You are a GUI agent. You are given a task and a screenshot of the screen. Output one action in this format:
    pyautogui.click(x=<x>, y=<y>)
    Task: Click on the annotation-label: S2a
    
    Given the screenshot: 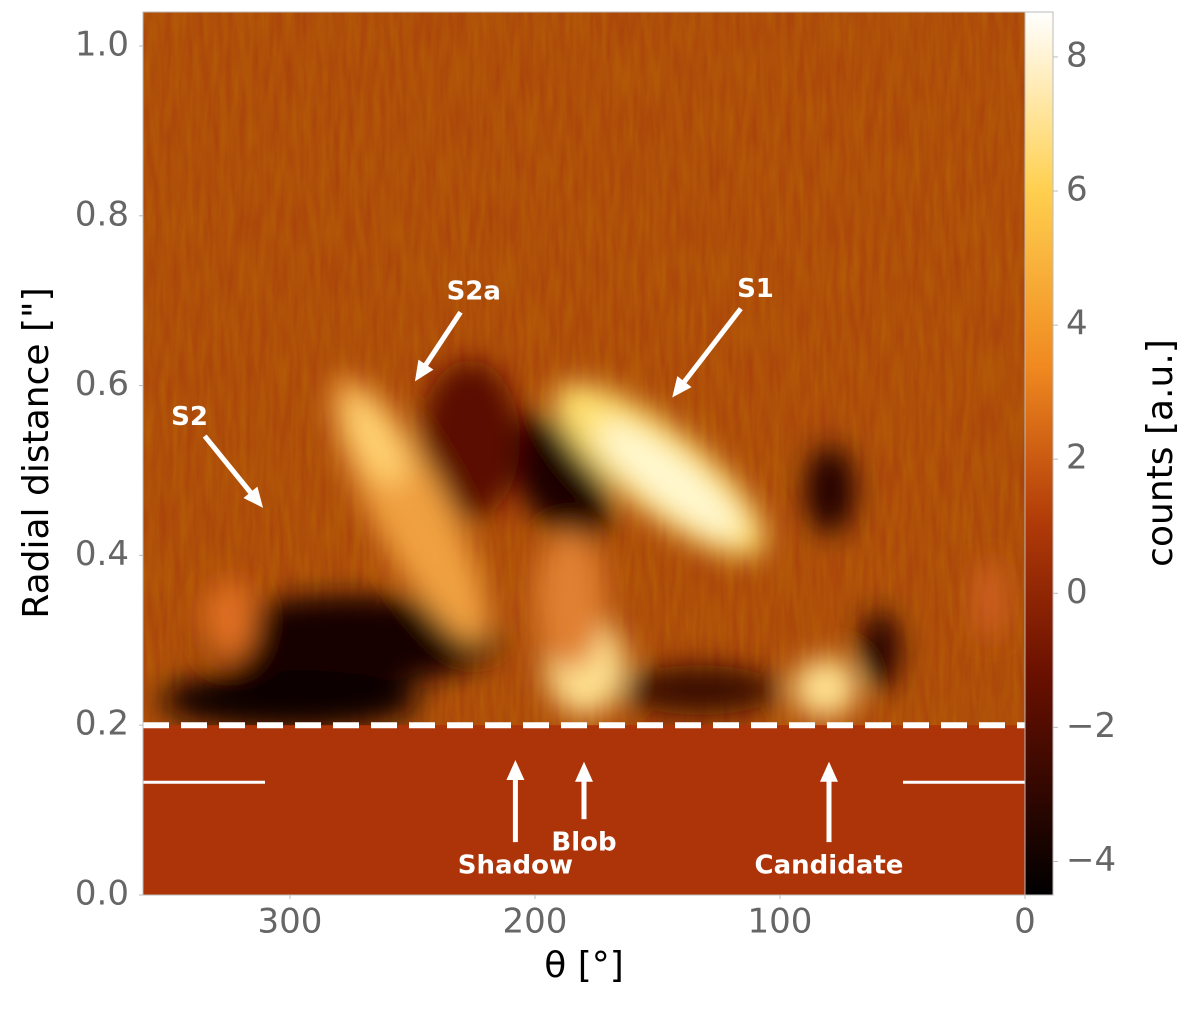 What is the action you would take?
    pyautogui.click(x=474, y=292)
    